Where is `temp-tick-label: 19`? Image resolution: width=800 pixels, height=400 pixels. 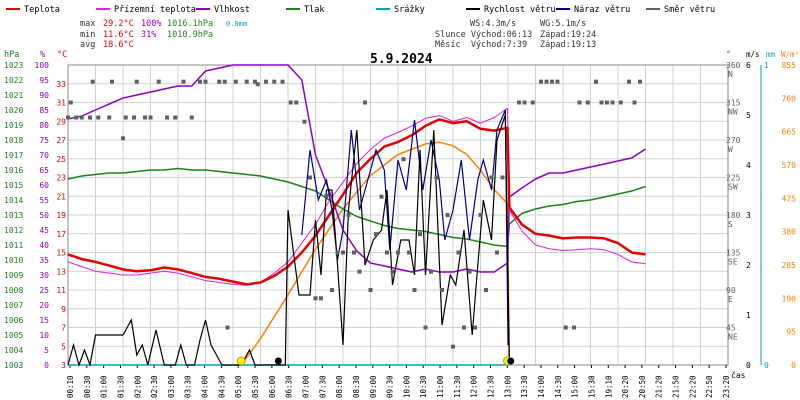 temp-tick-label: 19 is located at coordinates (61, 215).